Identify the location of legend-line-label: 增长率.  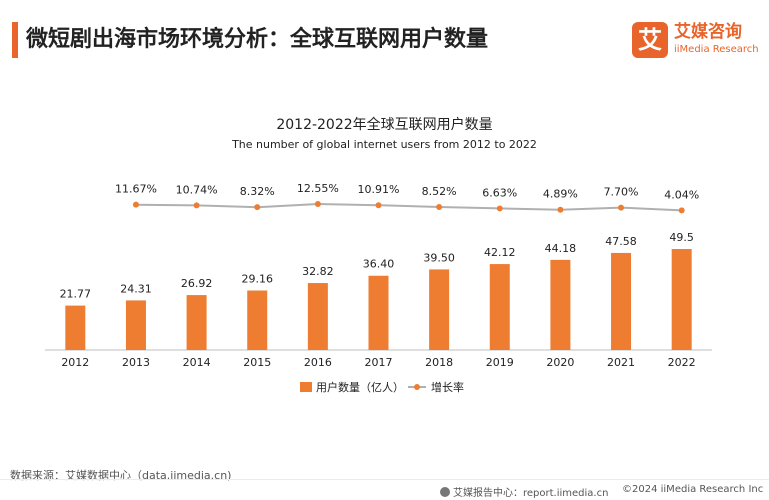
(447, 387).